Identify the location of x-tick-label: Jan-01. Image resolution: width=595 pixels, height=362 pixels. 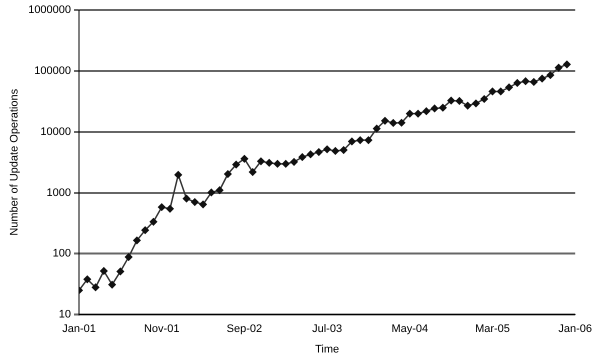
(79, 329).